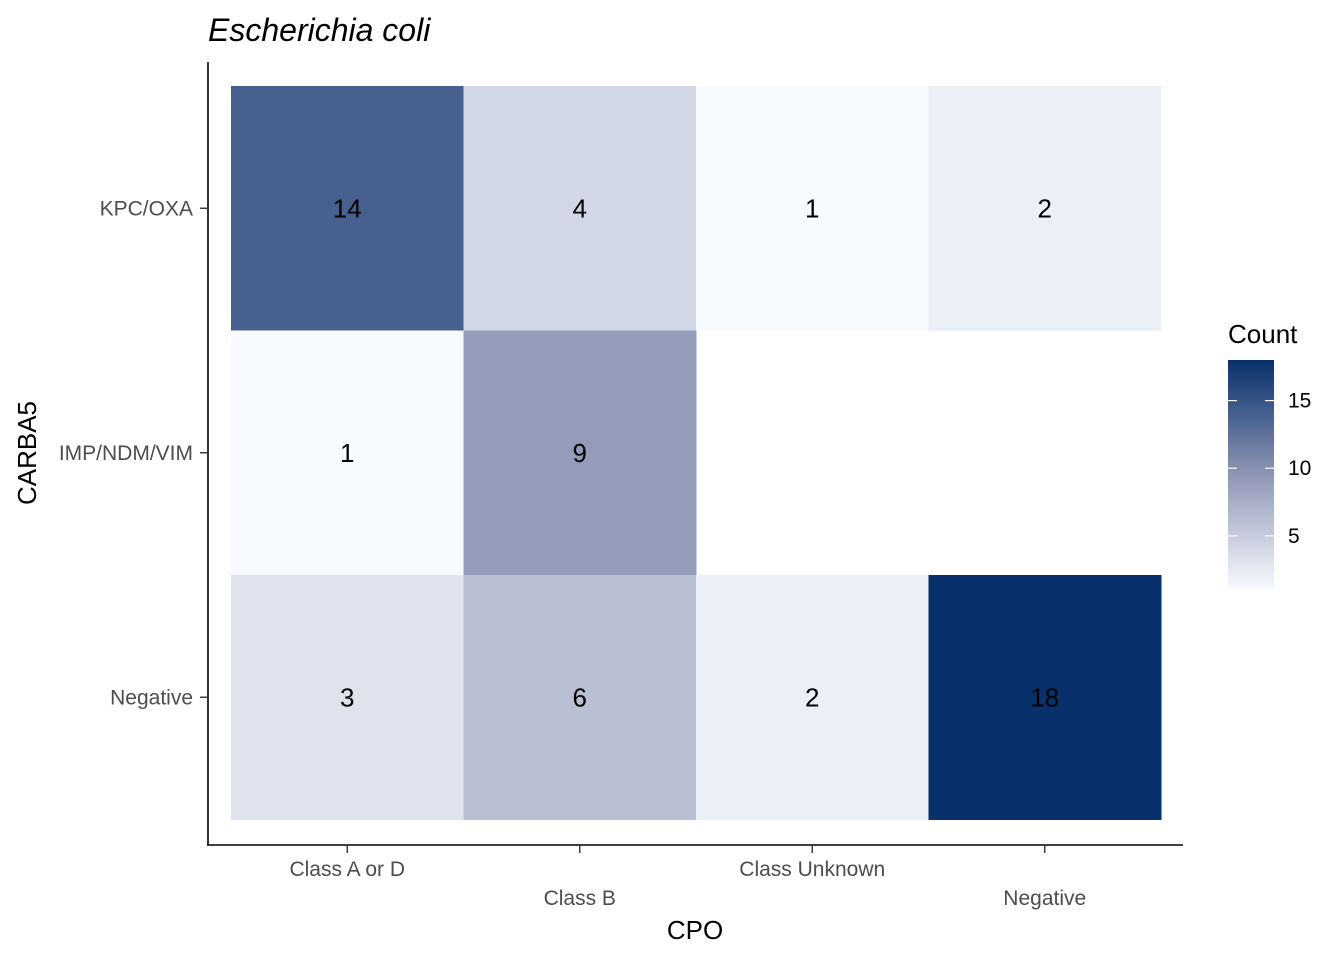 The image size is (1344, 960). What do you see at coordinates (580, 898) in the screenshot?
I see `x-tick-label: Class B` at bounding box center [580, 898].